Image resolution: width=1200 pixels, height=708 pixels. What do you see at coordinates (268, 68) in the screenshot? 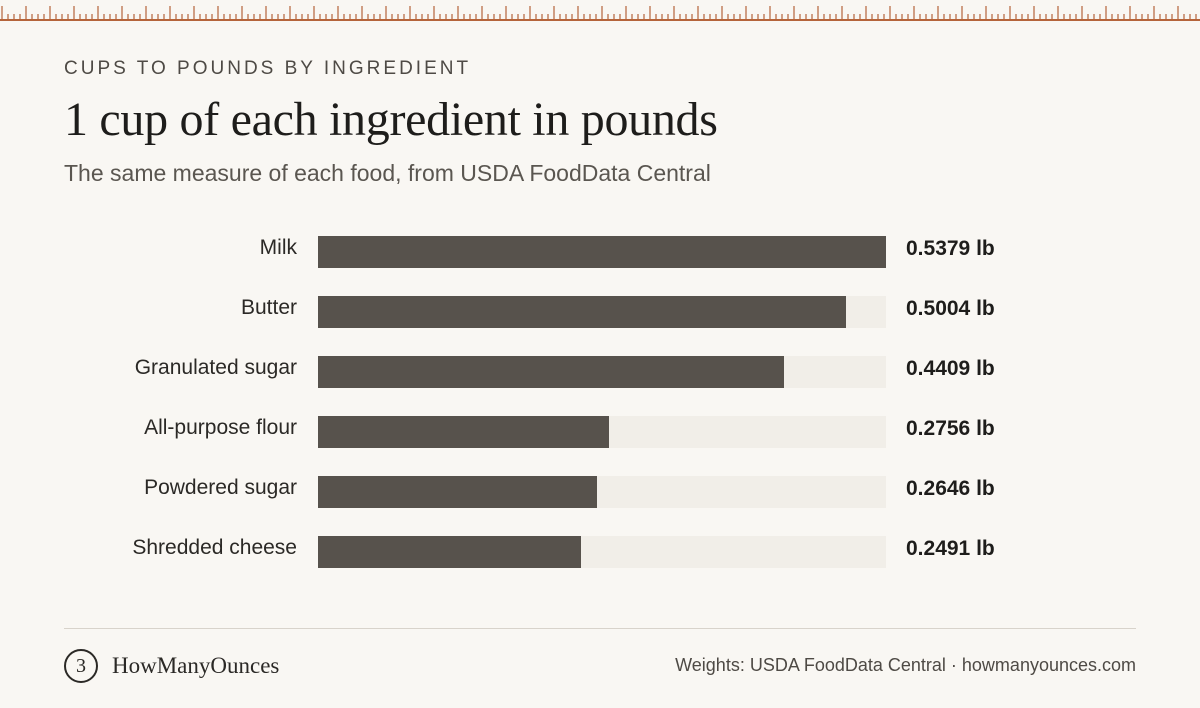
I see `eyebrow-label: CUPS TO POUNDS BY INGREDIENT` at bounding box center [268, 68].